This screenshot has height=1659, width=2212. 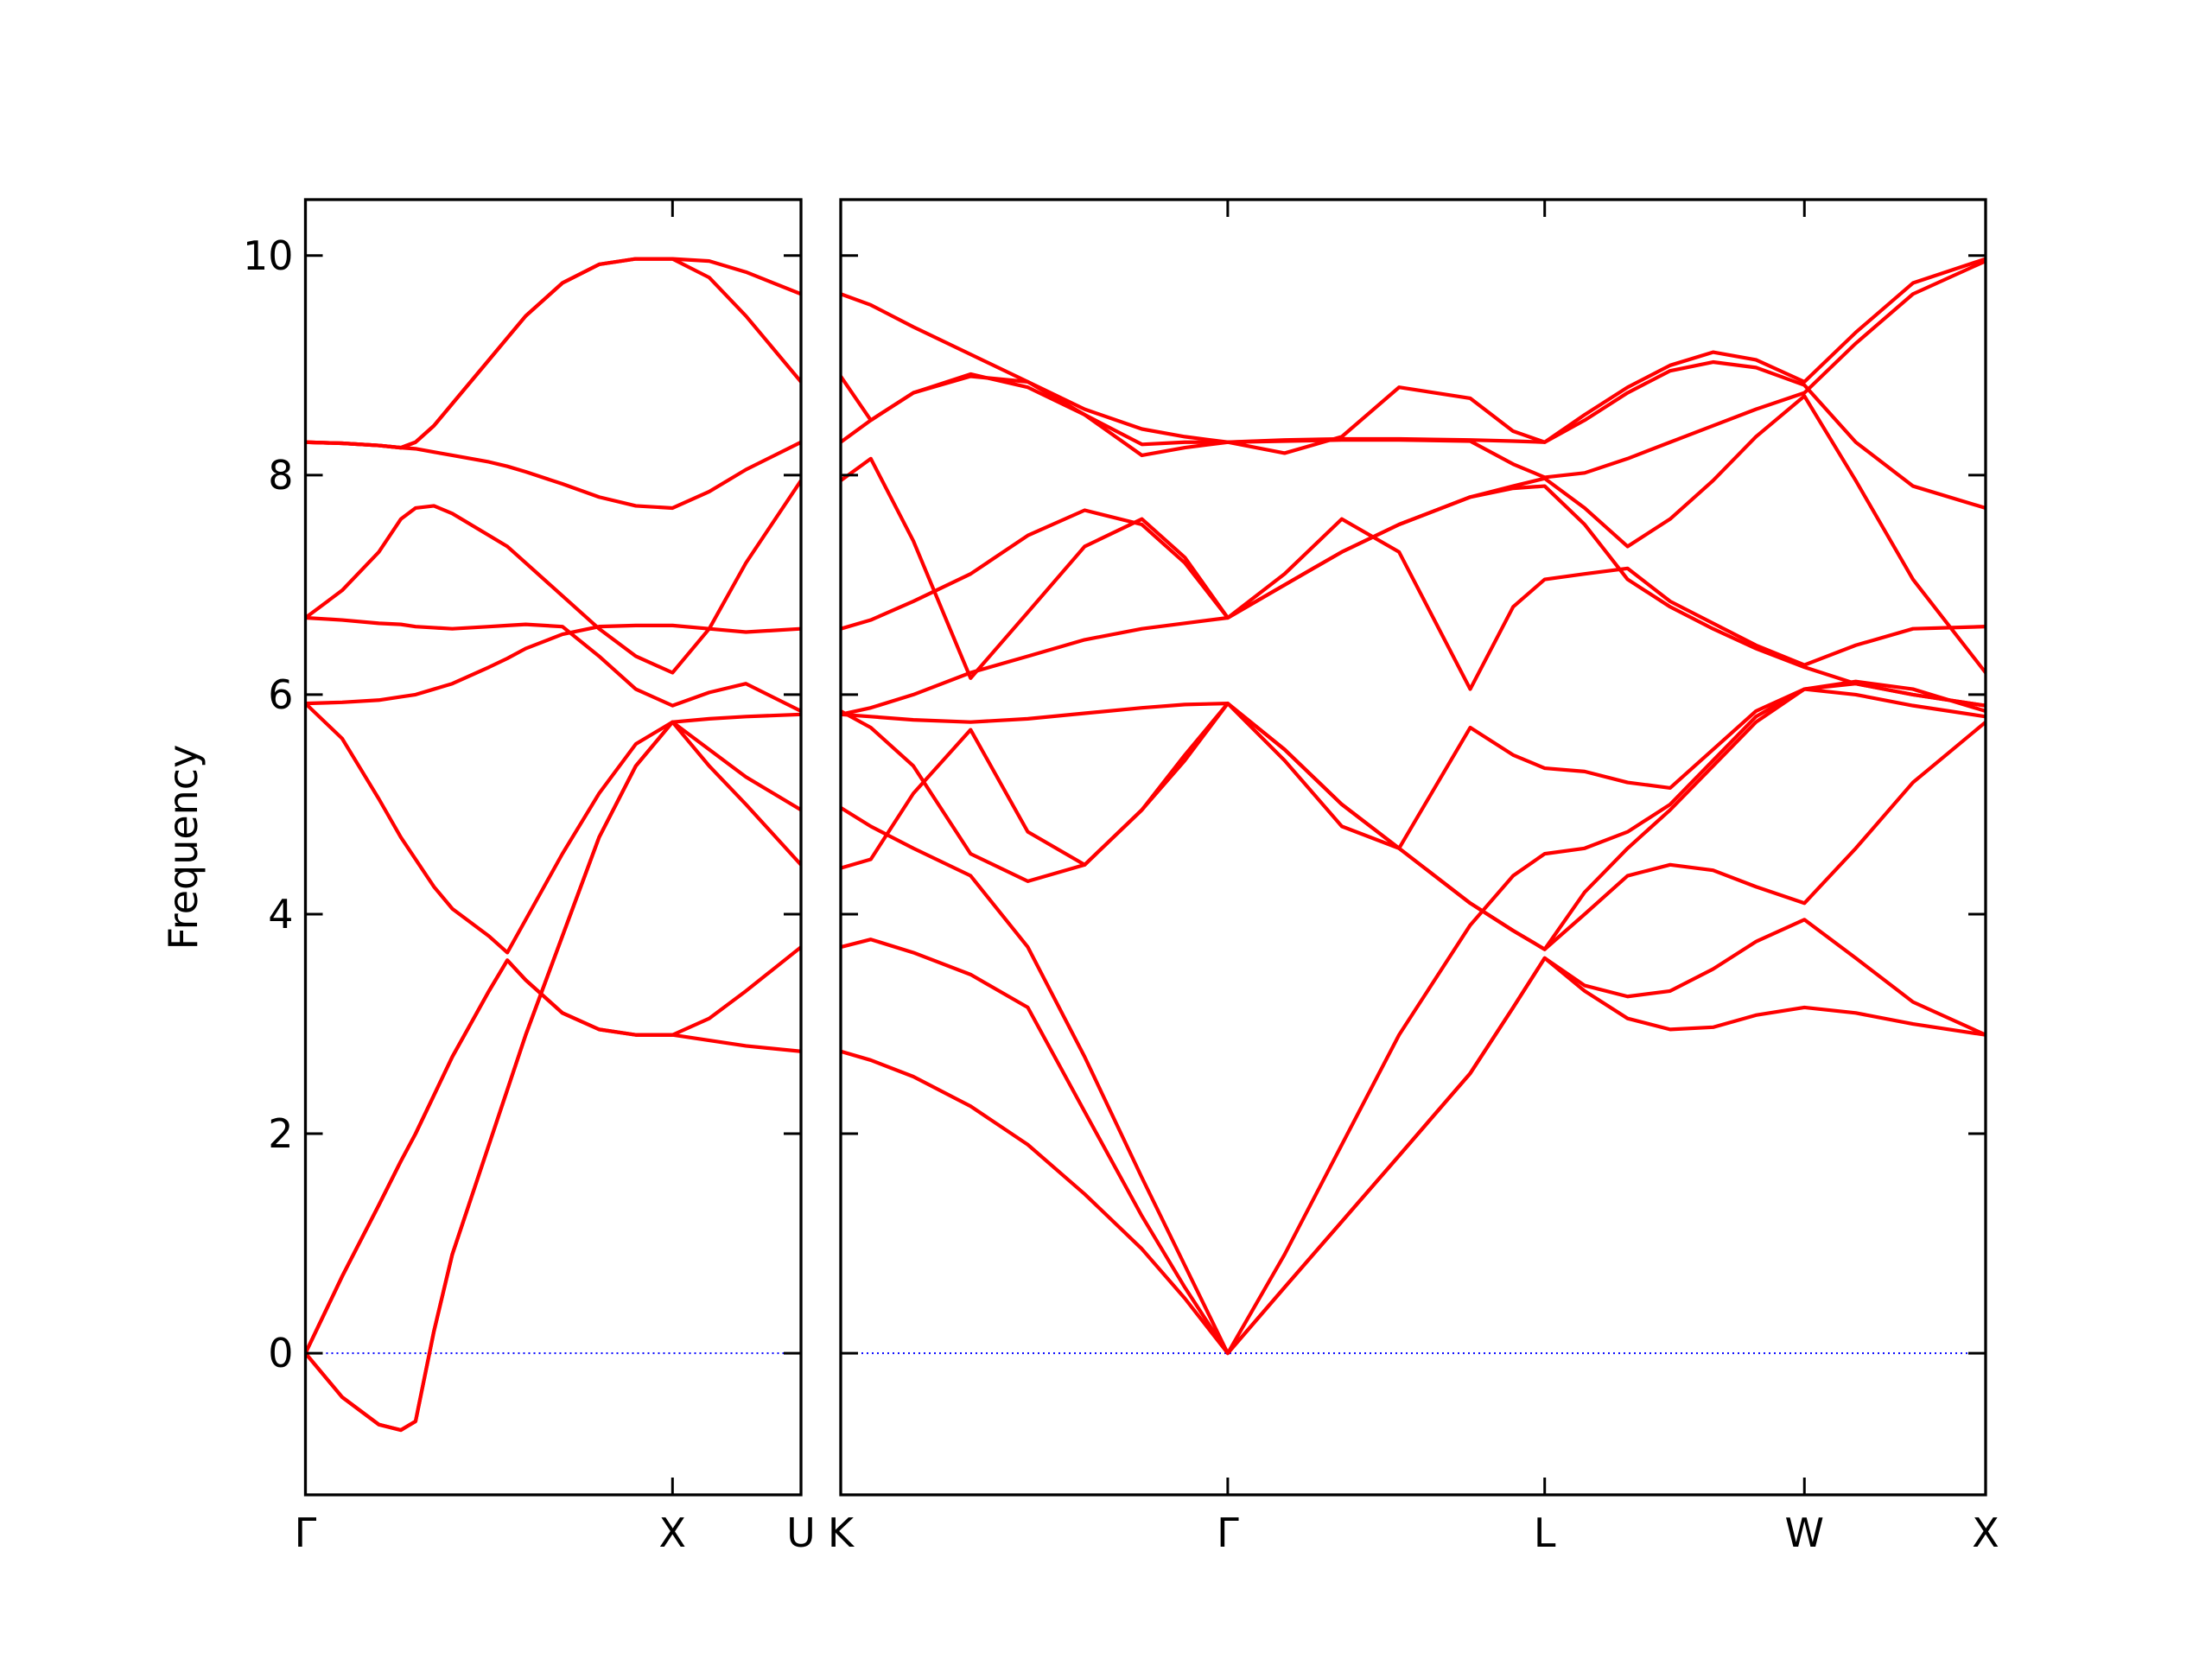 What do you see at coordinates (280, 914) in the screenshot?
I see `y-tick-label: 4` at bounding box center [280, 914].